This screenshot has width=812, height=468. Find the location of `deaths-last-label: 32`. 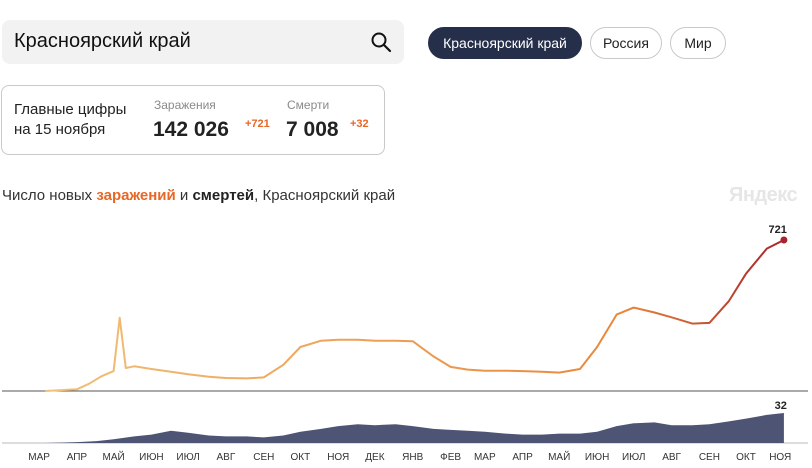

deaths-last-label: 32 is located at coordinates (781, 406).